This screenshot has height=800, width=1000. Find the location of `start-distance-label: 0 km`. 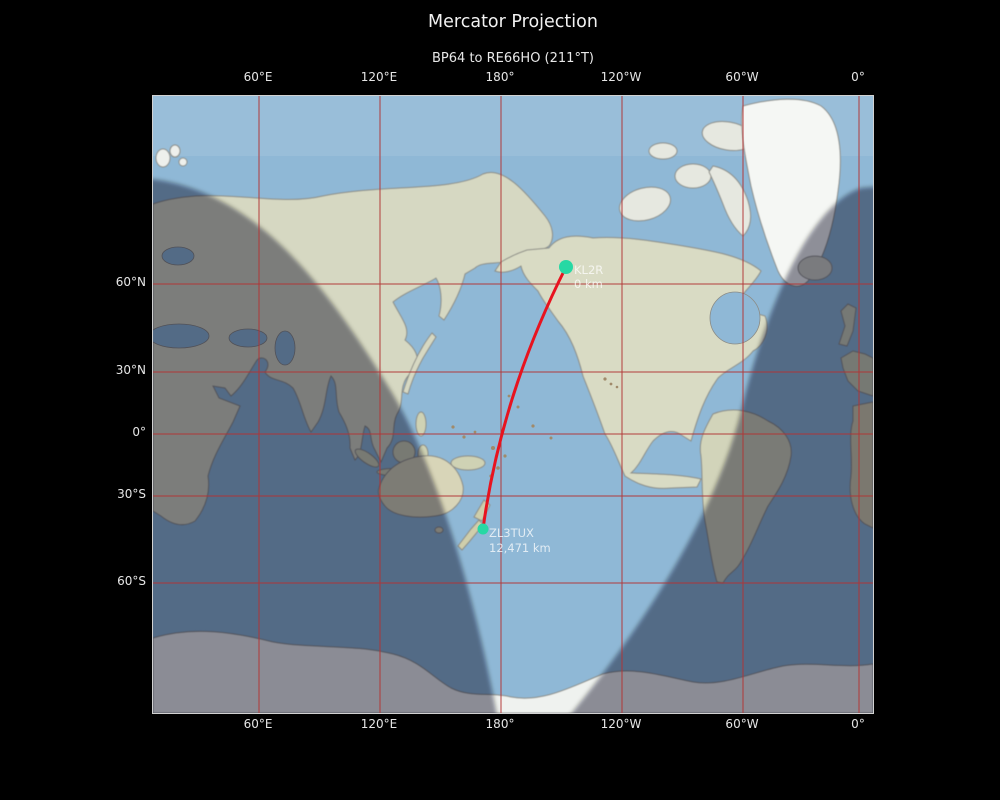

start-distance-label: 0 km is located at coordinates (588, 284).